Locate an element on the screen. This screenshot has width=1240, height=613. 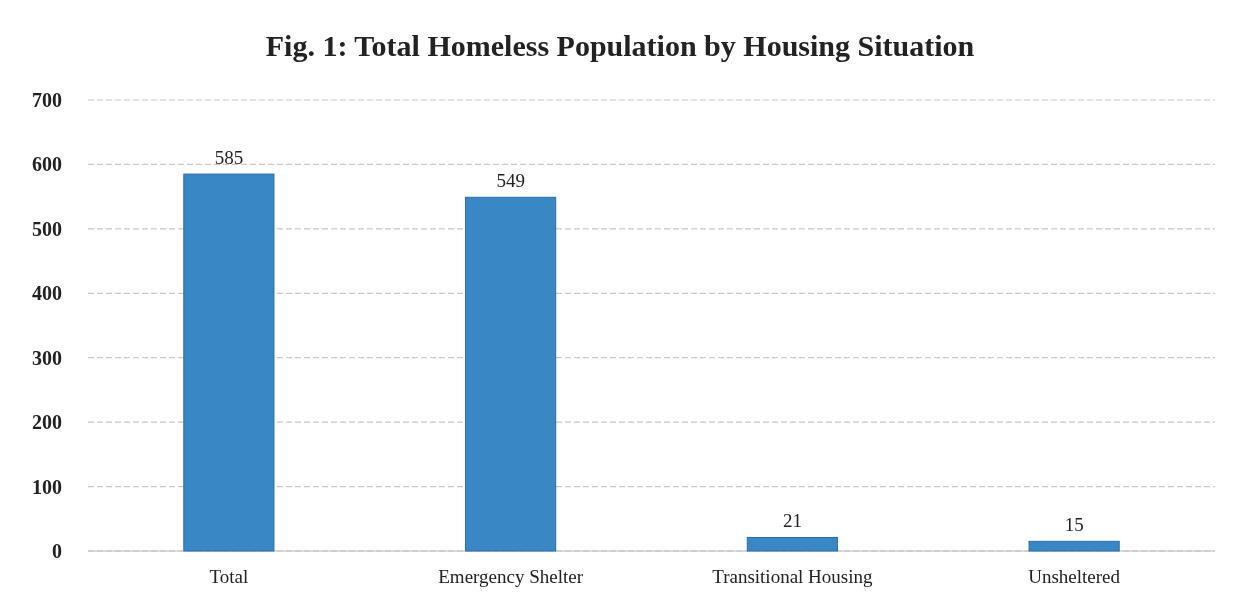
x-tick-label: Emergency Shelter is located at coordinates (511, 576).